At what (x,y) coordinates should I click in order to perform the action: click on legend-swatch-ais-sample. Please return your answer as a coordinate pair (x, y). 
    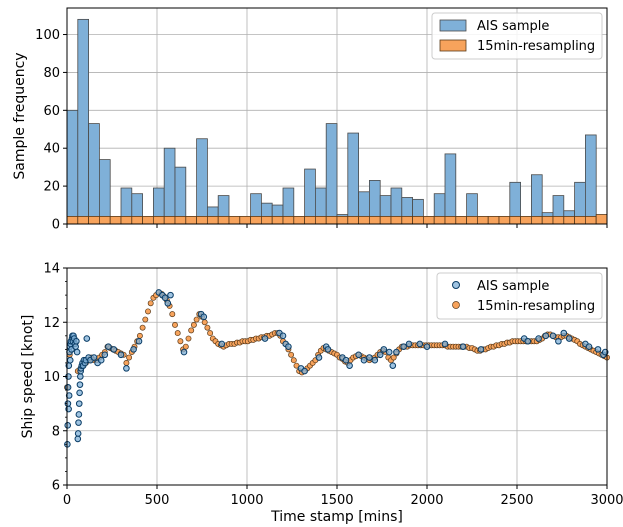
    Looking at the image, I should click on (453, 25).